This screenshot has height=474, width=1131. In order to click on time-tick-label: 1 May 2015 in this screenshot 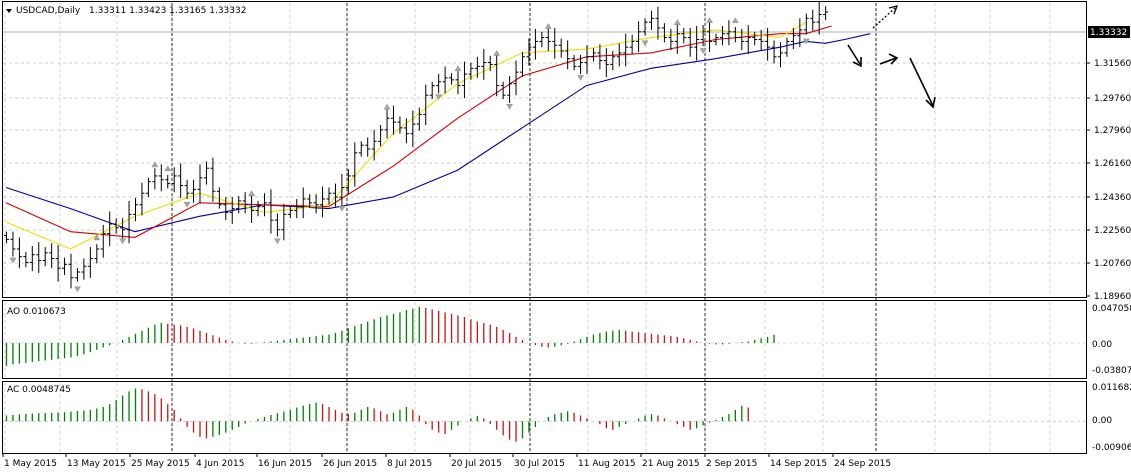, I will do `click(30, 464)`.